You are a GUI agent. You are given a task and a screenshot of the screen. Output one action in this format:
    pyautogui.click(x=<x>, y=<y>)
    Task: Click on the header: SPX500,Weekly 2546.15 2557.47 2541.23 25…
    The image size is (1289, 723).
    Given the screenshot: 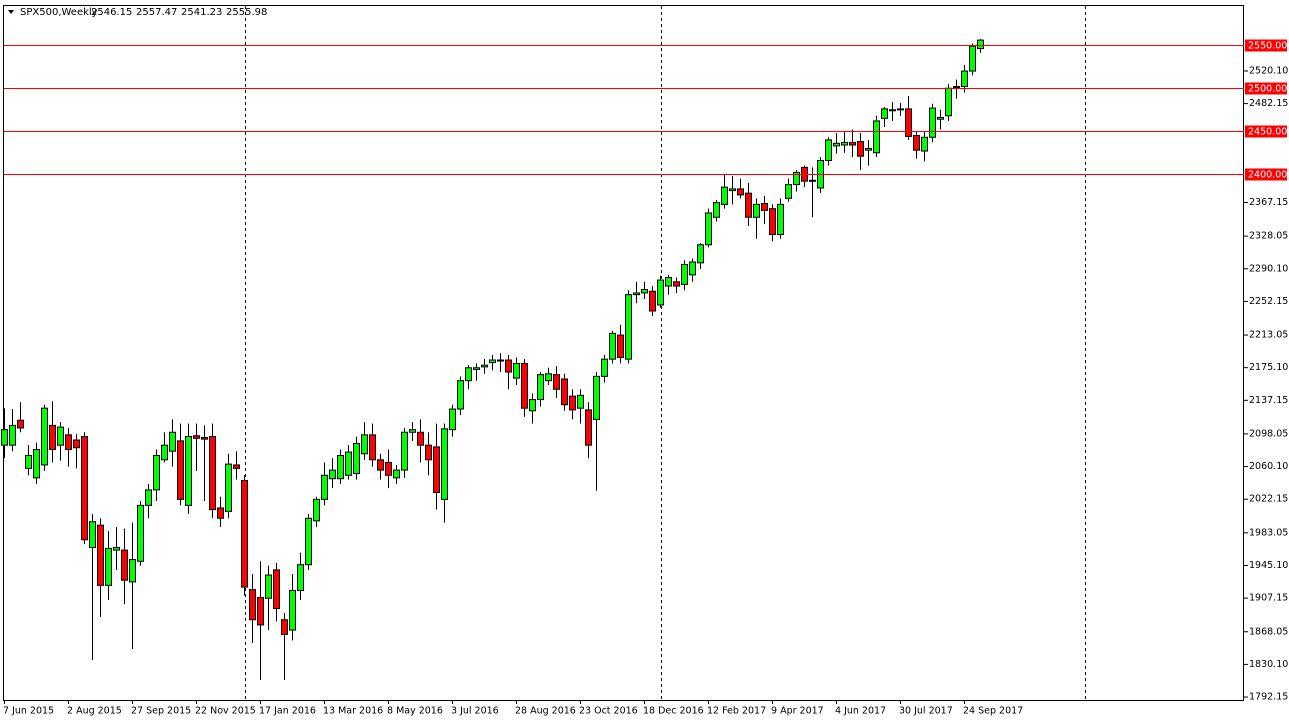 What is the action you would take?
    pyautogui.click(x=143, y=12)
    